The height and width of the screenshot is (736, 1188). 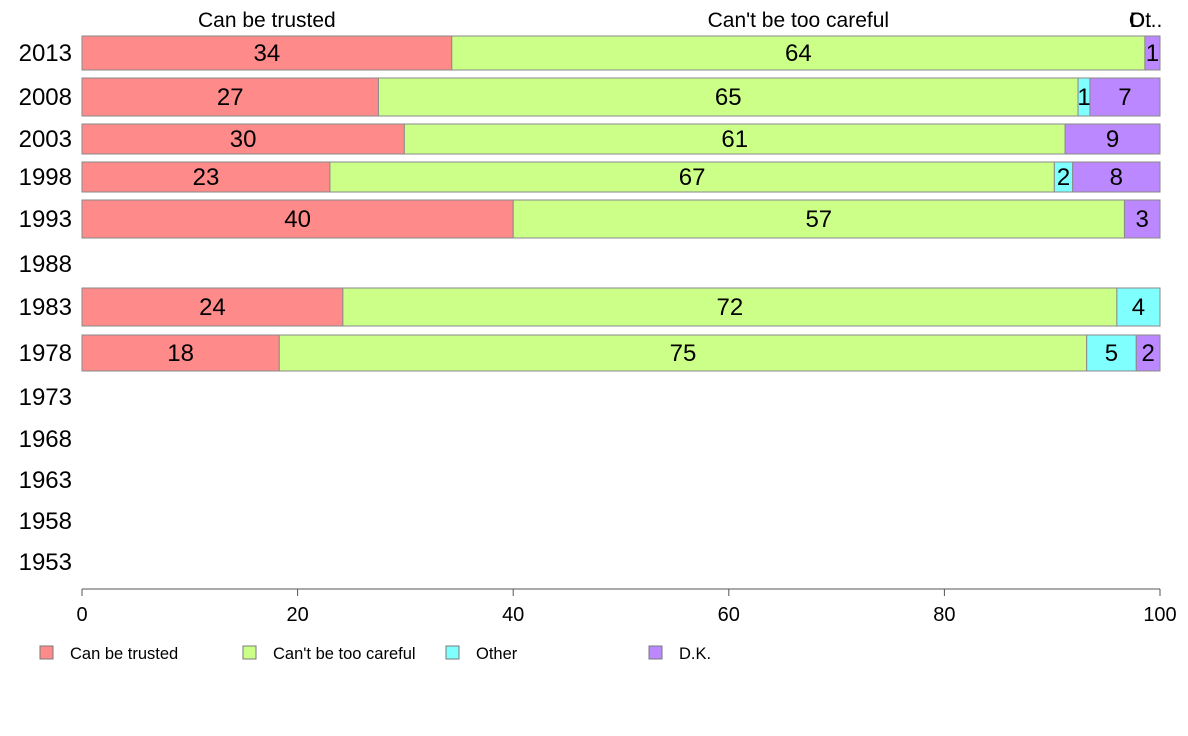 What do you see at coordinates (45, 177) in the screenshot?
I see `year-label-1998: 1998` at bounding box center [45, 177].